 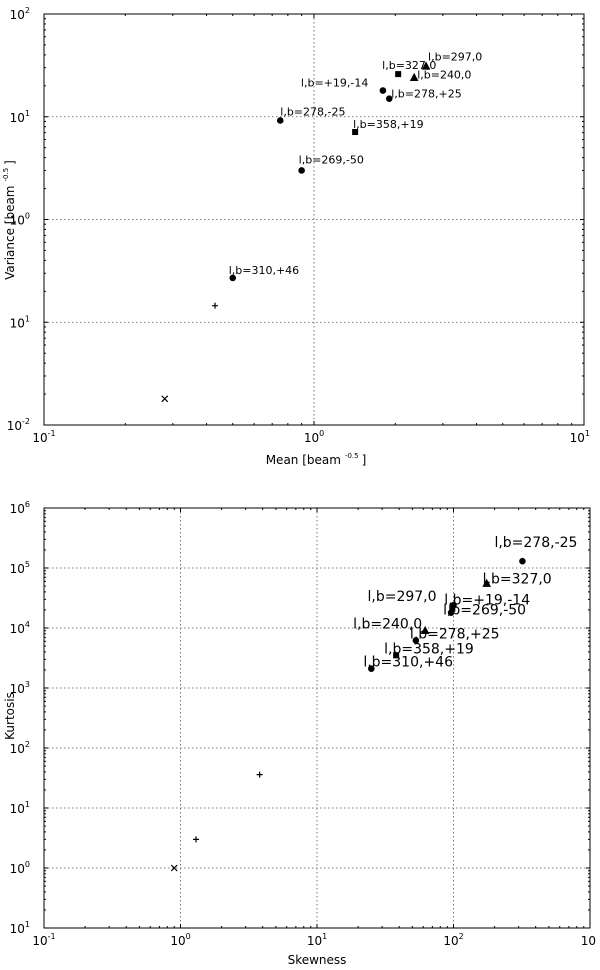 I want to click on y-tick-label: 10⁵, so click(x=20, y=568).